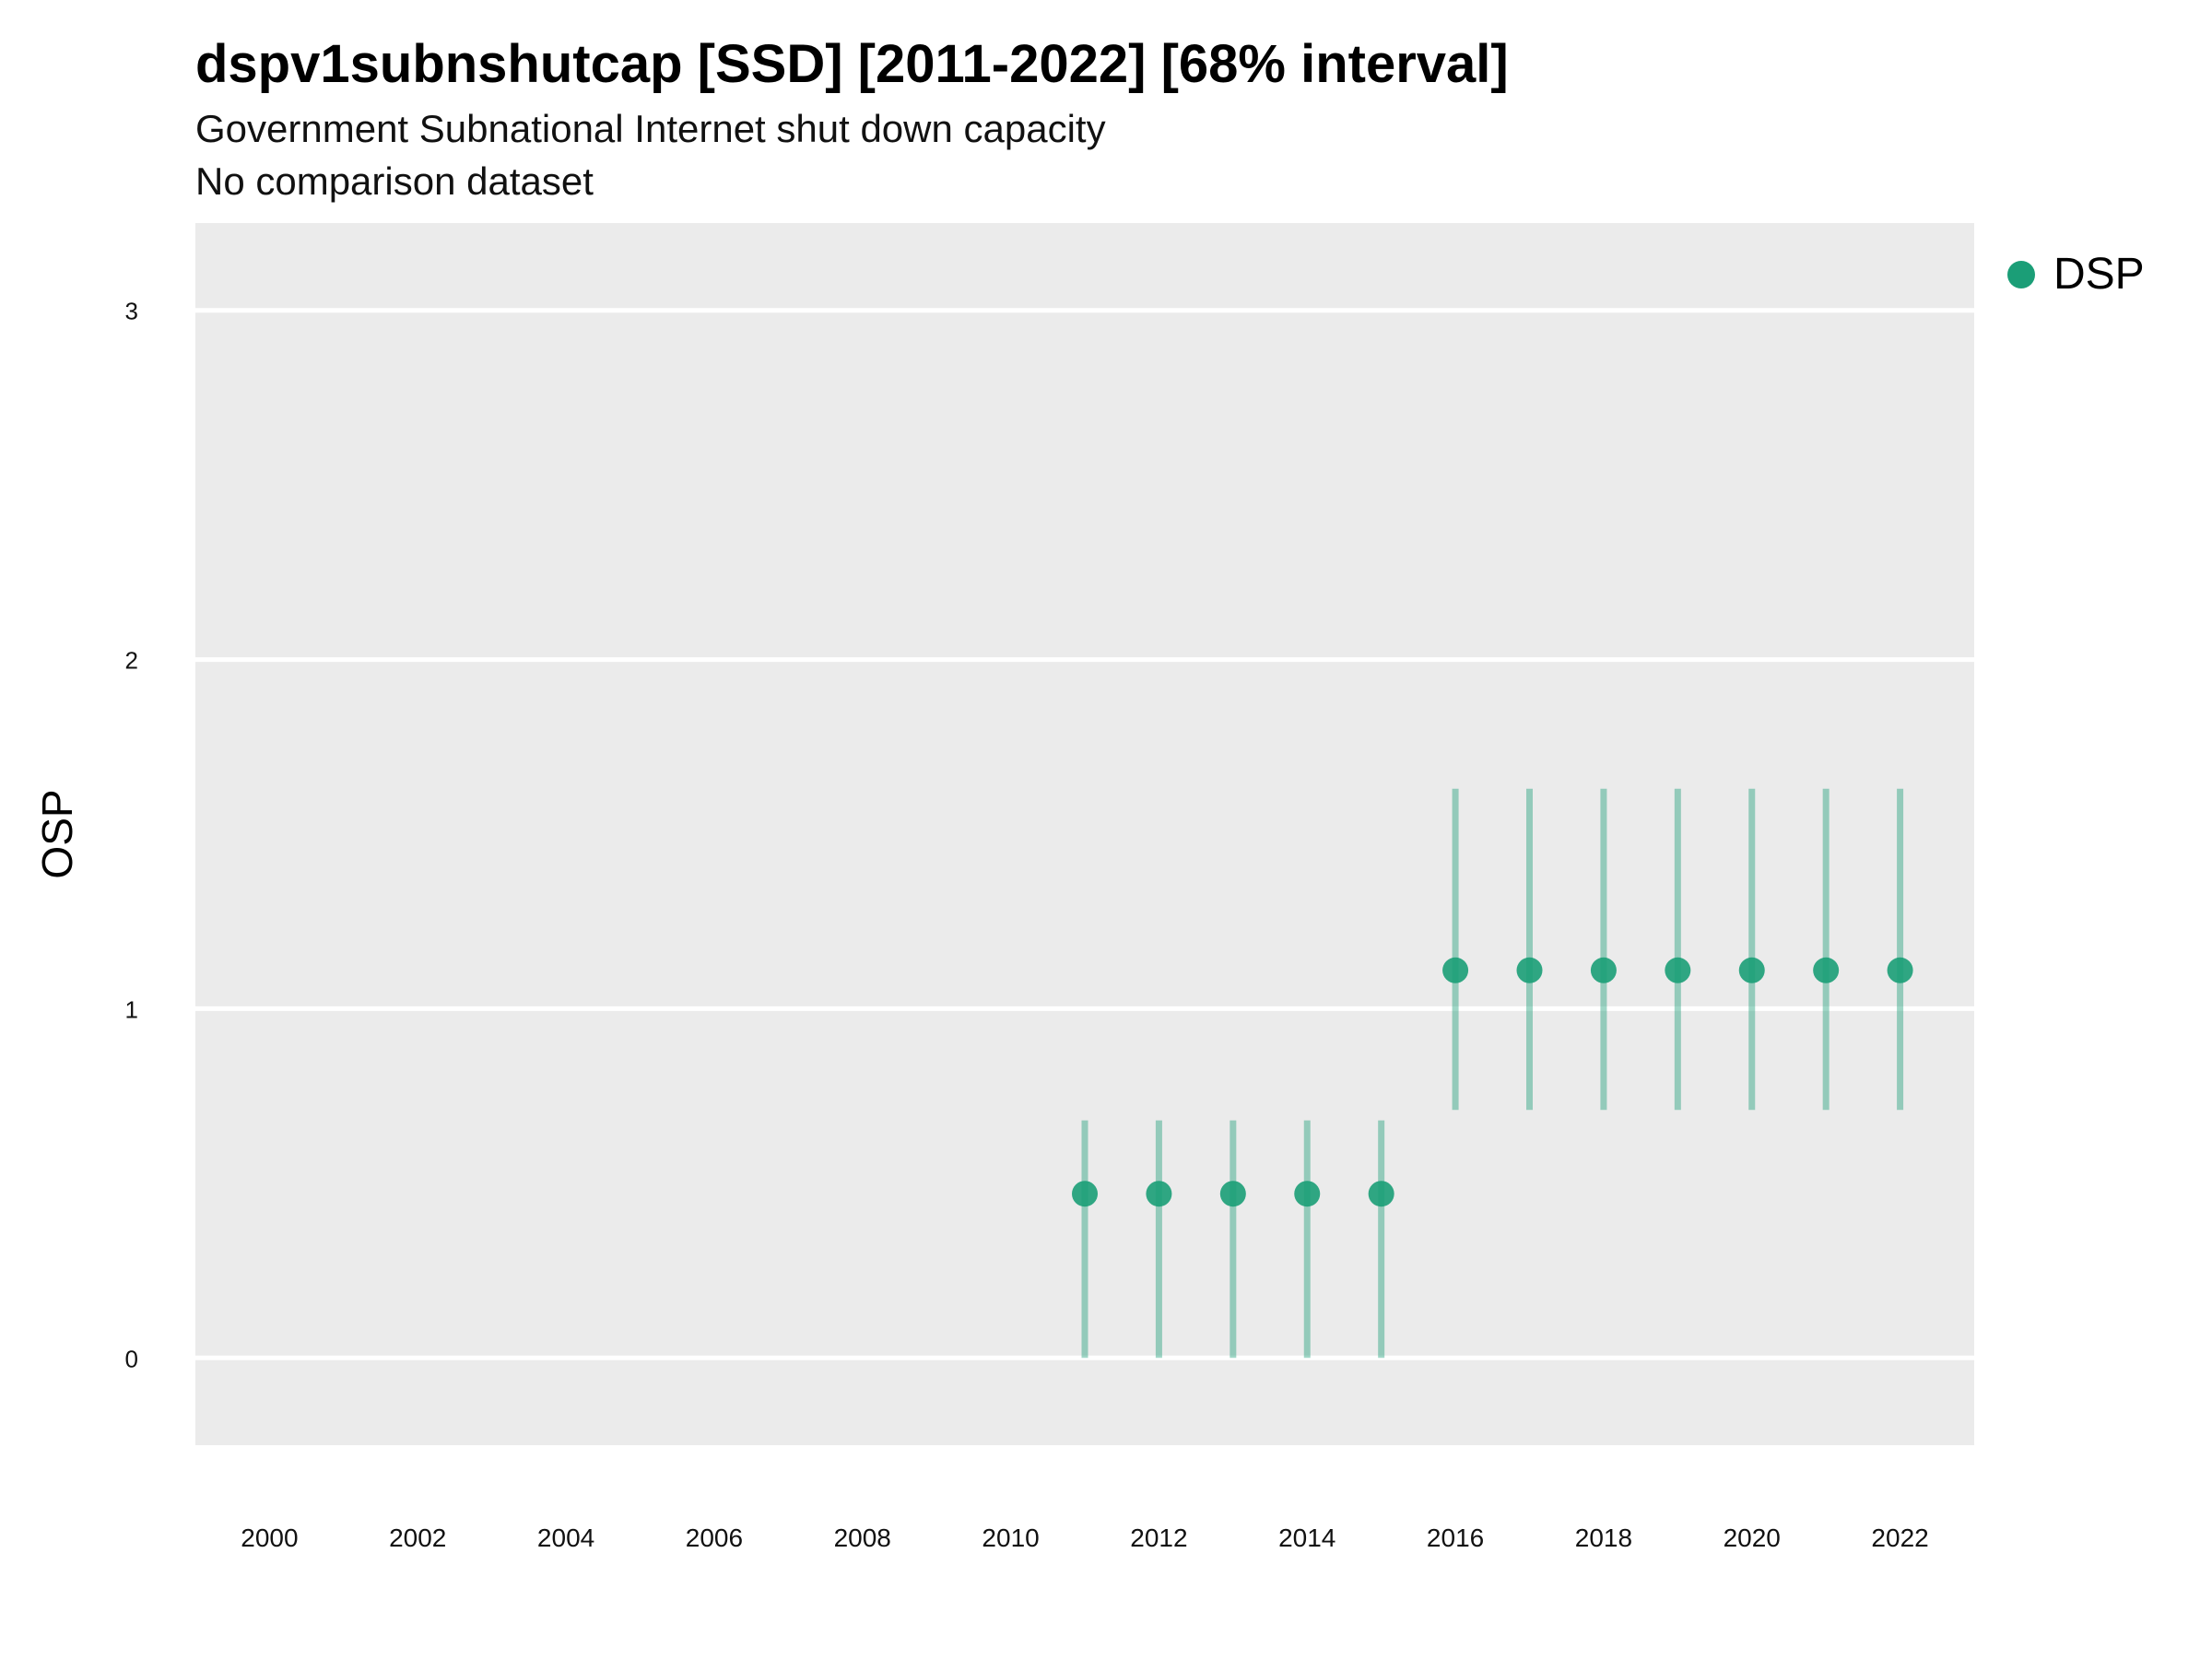 This screenshot has height=1659, width=2212. What do you see at coordinates (714, 1538) in the screenshot?
I see `x-tick-label: 2006` at bounding box center [714, 1538].